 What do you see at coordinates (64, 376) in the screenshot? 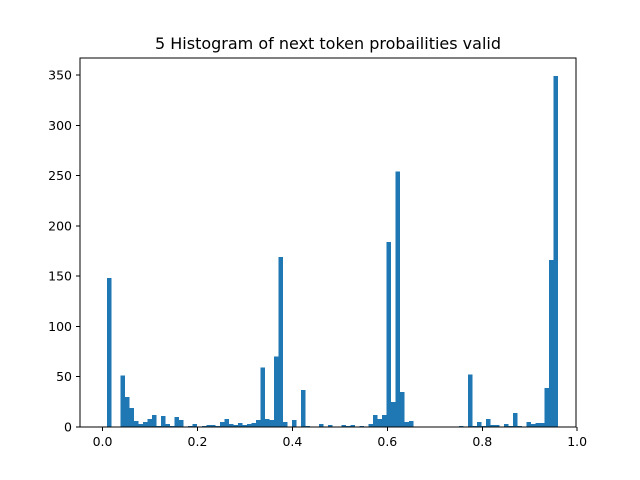
I see `y-tick-label: 50` at bounding box center [64, 376].